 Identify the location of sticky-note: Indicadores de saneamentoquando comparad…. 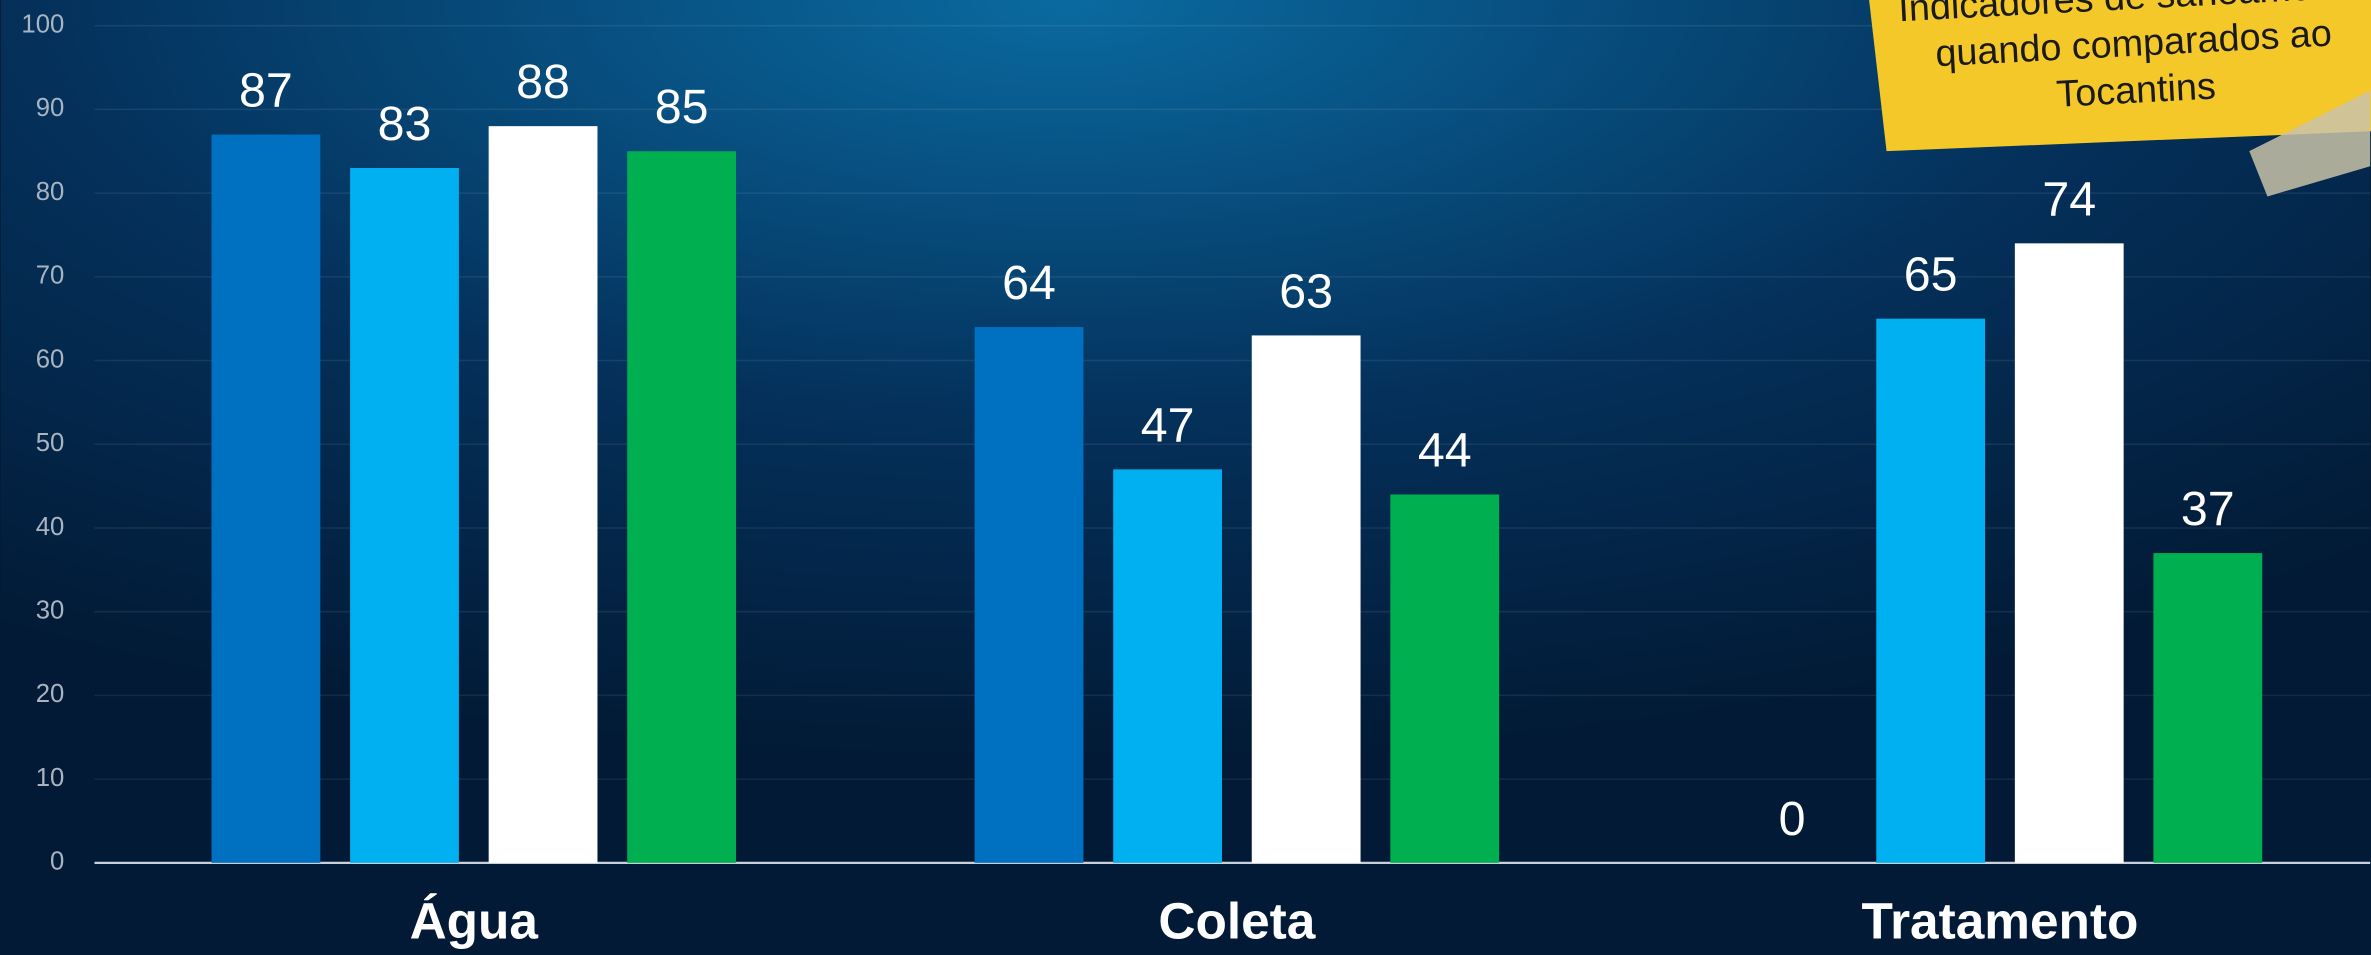
(2119, 76).